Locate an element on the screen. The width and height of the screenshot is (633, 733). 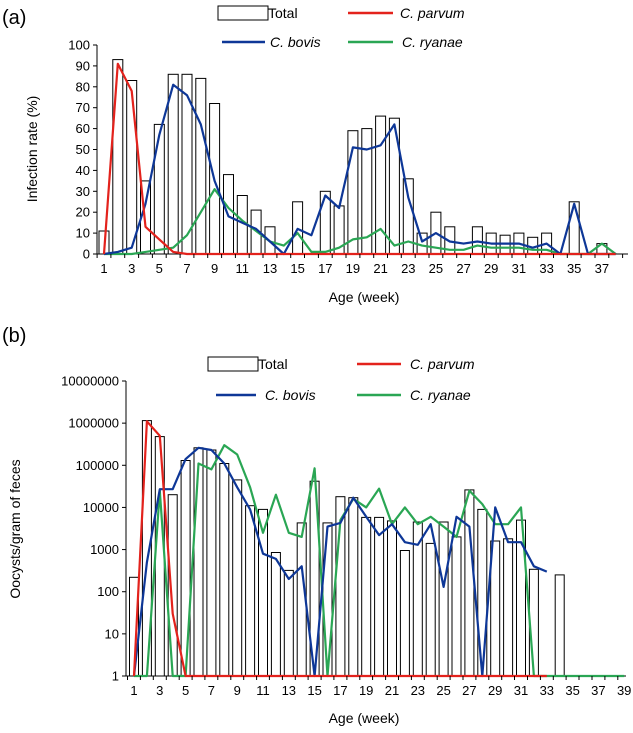
y-tick-label: 100000 is located at coordinates (97, 465).